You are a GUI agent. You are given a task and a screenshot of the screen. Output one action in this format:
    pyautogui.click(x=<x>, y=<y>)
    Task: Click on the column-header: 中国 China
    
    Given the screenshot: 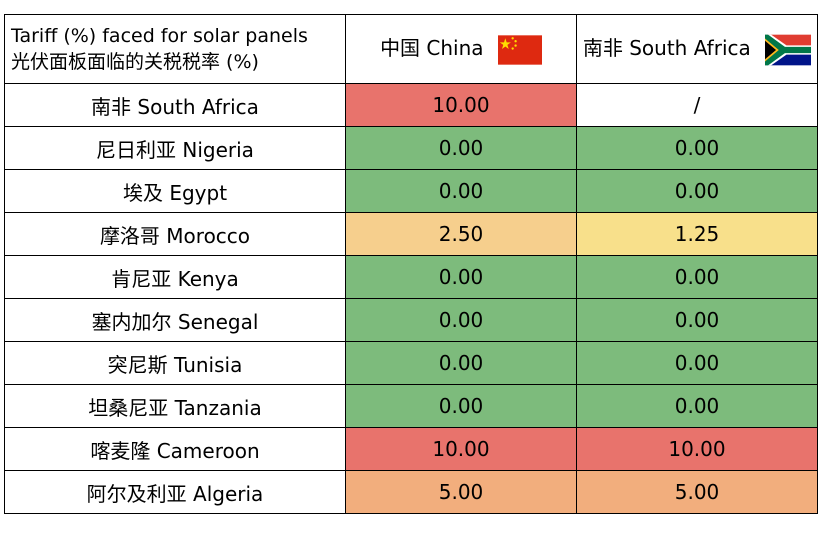 What is the action you would take?
    pyautogui.click(x=461, y=49)
    